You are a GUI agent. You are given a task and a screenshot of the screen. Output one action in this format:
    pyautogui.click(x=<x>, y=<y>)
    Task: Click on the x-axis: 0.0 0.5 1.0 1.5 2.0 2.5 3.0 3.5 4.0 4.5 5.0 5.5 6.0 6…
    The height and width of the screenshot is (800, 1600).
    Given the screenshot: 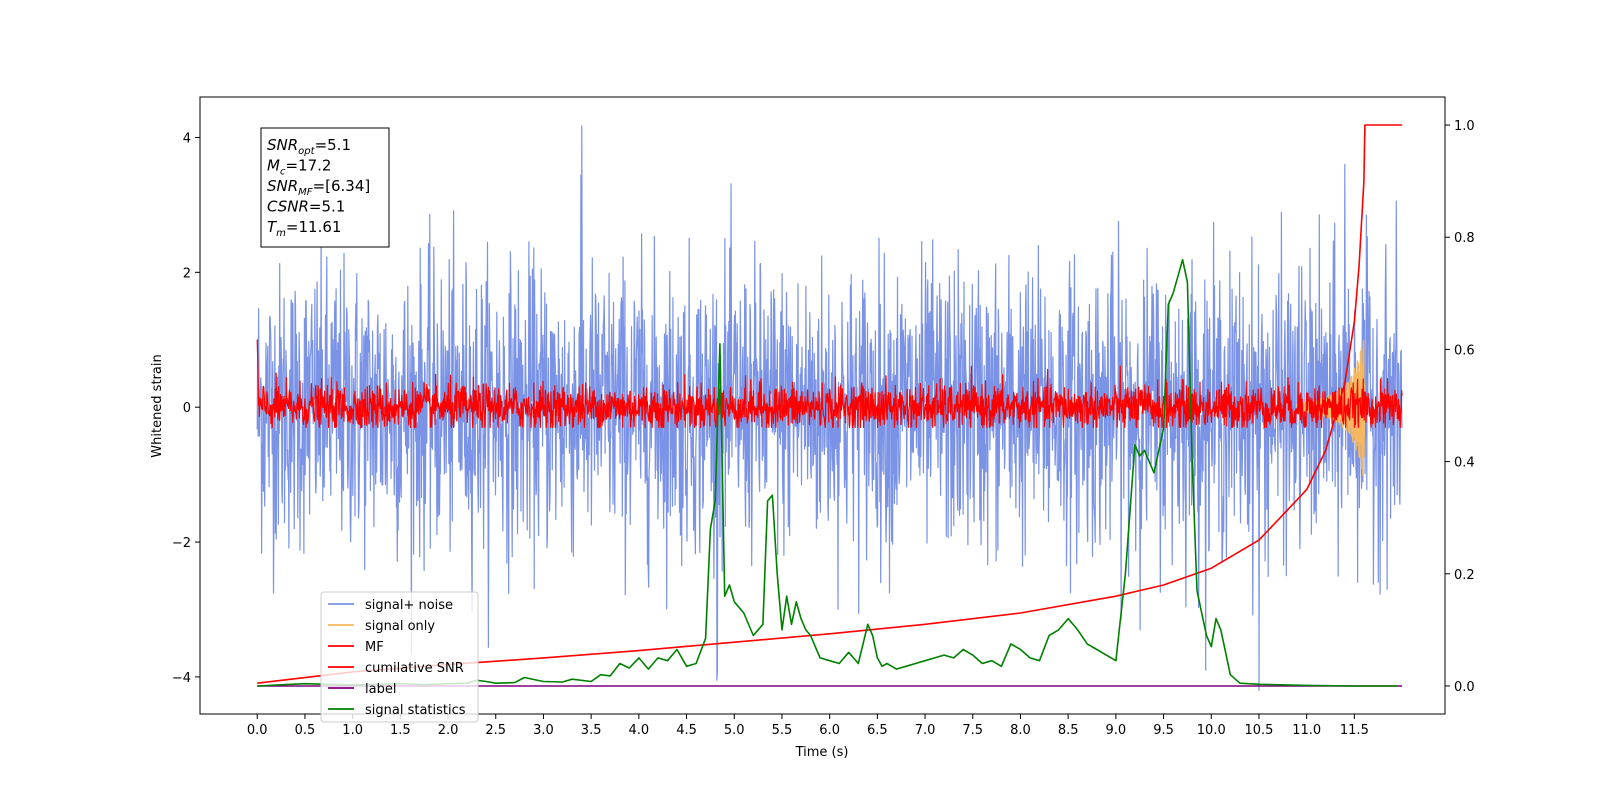 What is the action you would take?
    pyautogui.click(x=808, y=726)
    